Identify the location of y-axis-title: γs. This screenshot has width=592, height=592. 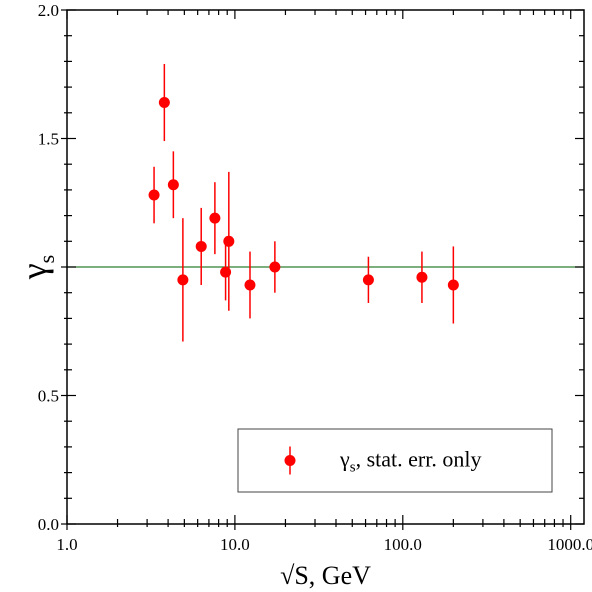
(36, 267).